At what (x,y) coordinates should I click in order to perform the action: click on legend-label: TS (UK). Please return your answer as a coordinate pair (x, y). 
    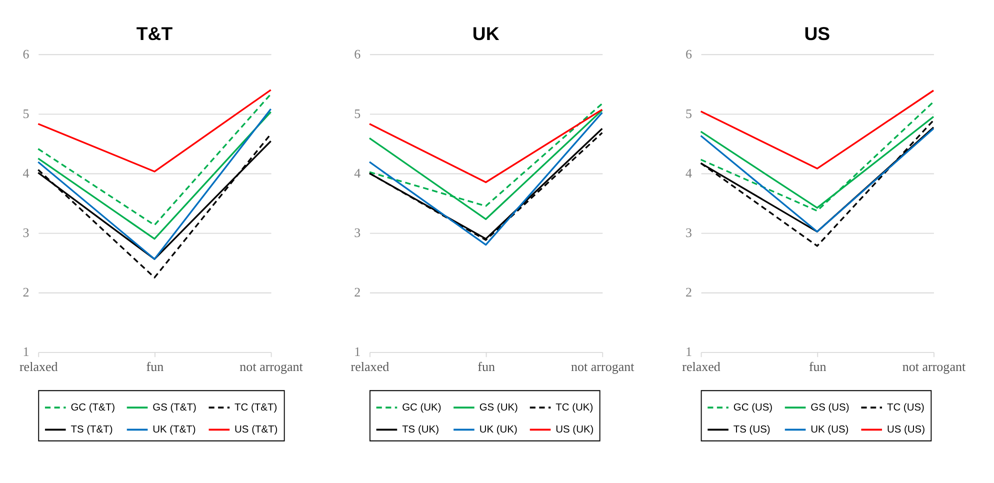
    Looking at the image, I should click on (420, 430).